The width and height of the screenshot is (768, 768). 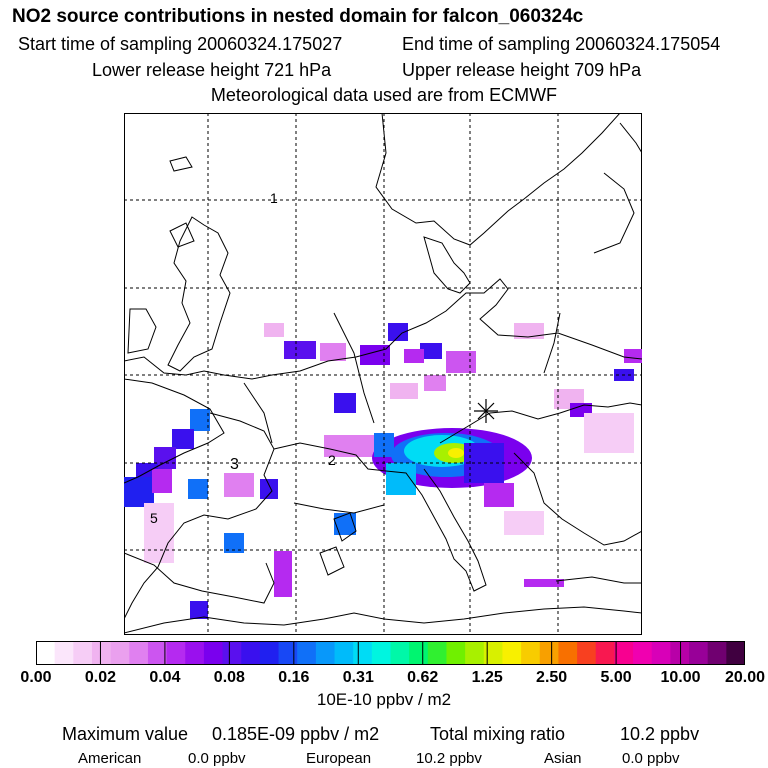 What do you see at coordinates (561, 44) in the screenshot?
I see `end-time: End time of sampling 20060324.175054` at bounding box center [561, 44].